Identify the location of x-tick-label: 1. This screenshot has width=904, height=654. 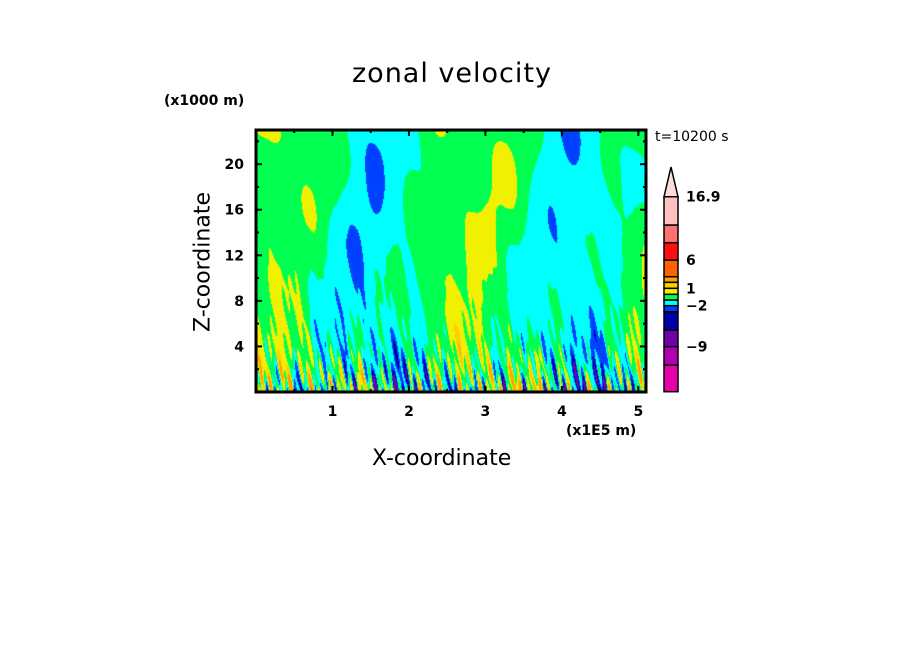
(333, 412).